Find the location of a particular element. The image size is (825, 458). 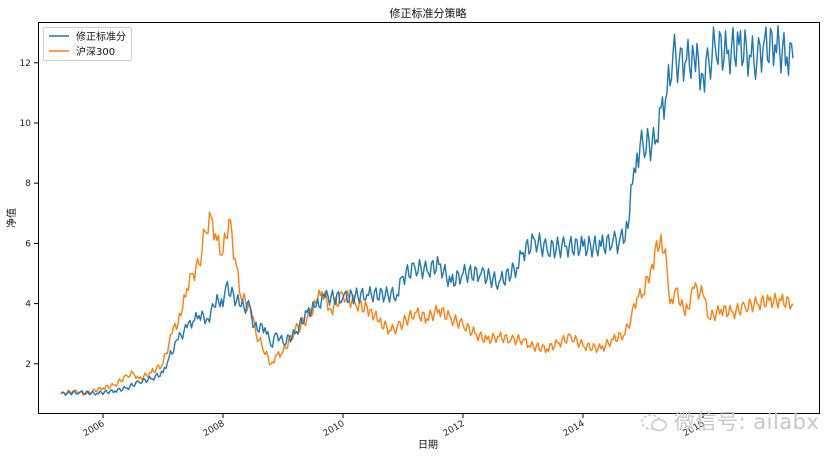

y-tick-label: 10 is located at coordinates (26, 124).